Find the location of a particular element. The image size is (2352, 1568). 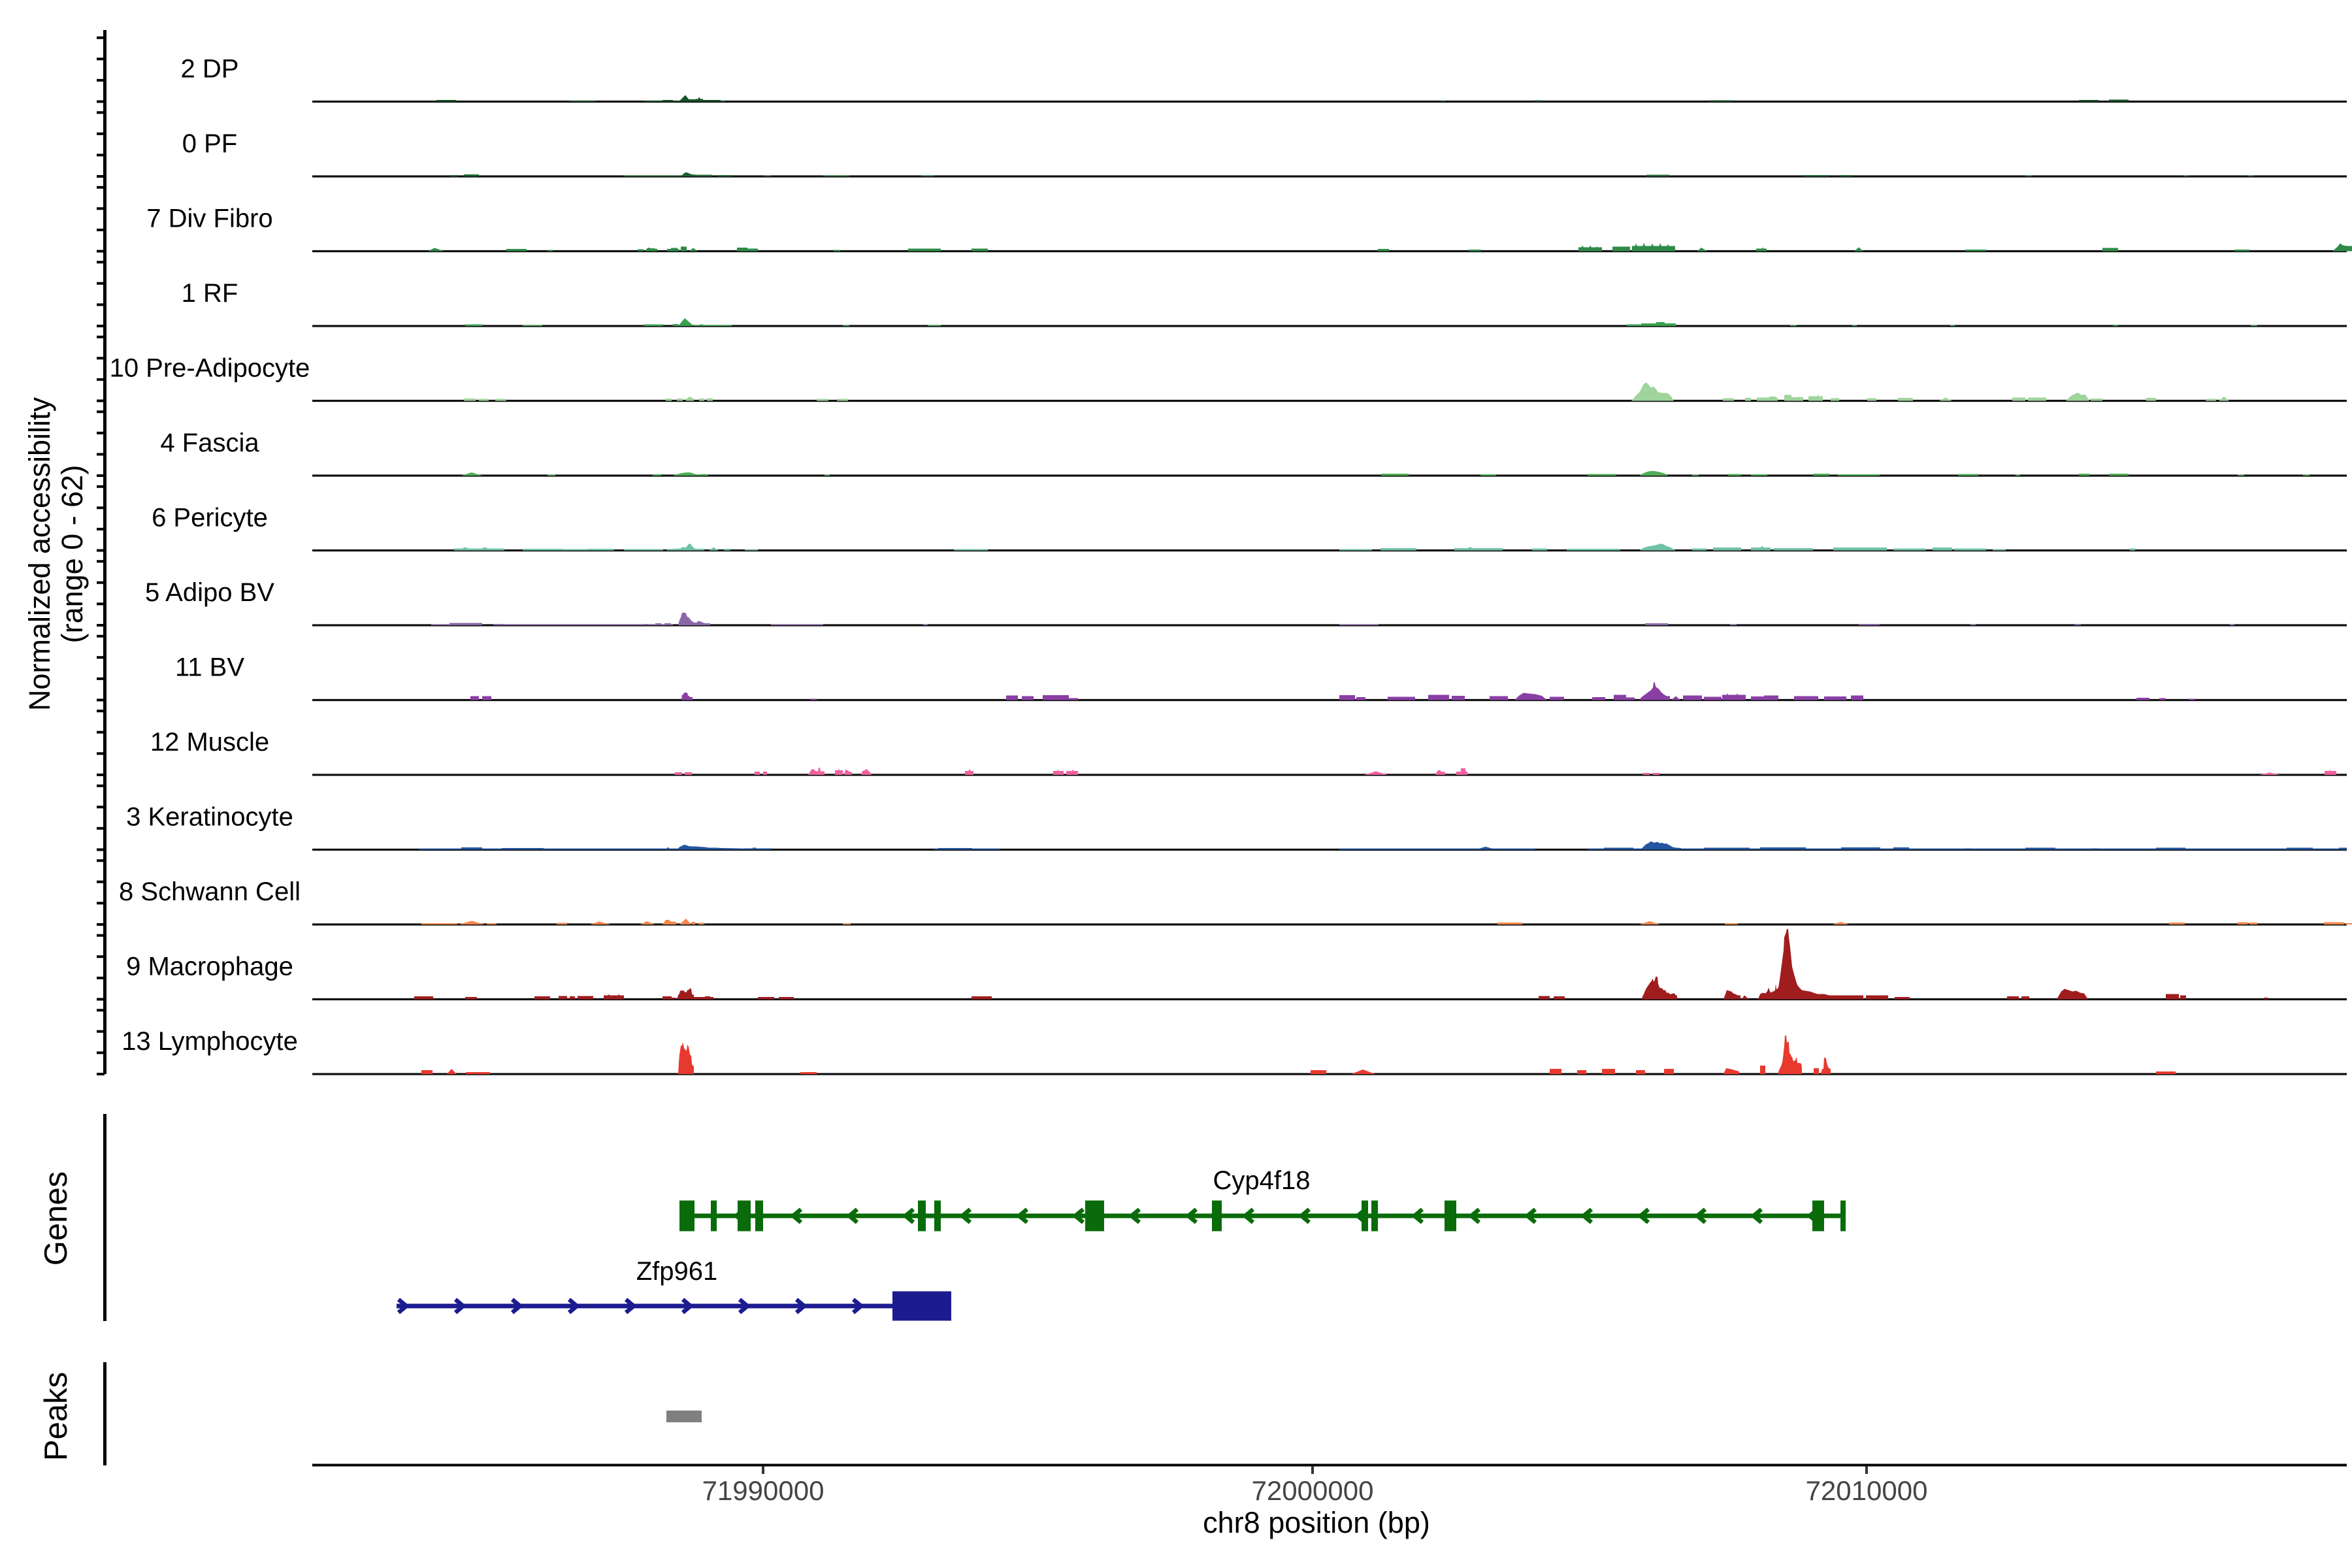

svg-text: 3 Keratinocyte is located at coordinates (209, 817).